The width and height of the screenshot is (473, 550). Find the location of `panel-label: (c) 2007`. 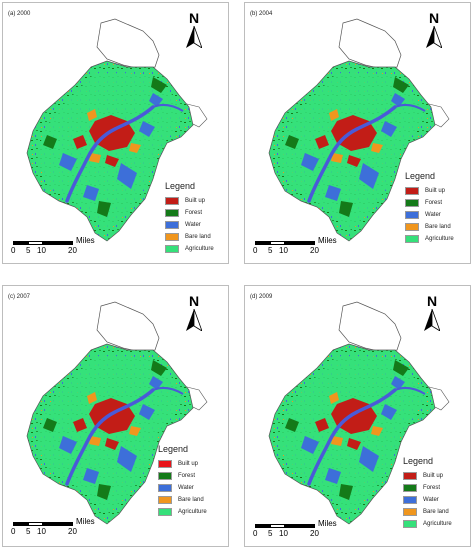

panel-label: (c) 2007 is located at coordinates (19, 297).